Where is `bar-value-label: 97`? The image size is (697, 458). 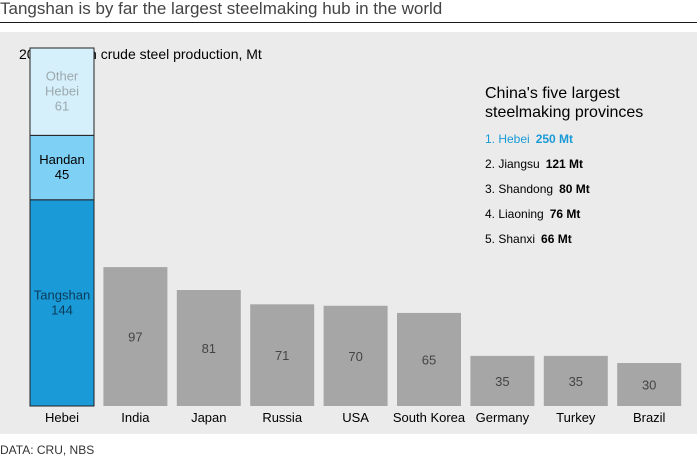 bar-value-label: 97 is located at coordinates (135, 337).